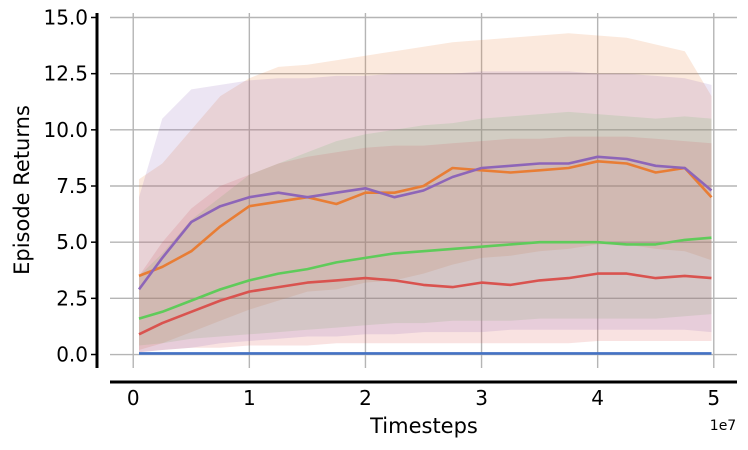 Image resolution: width=748 pixels, height=450 pixels. Describe the element at coordinates (423, 426) in the screenshot. I see `x-axis-title: Timesteps` at that location.